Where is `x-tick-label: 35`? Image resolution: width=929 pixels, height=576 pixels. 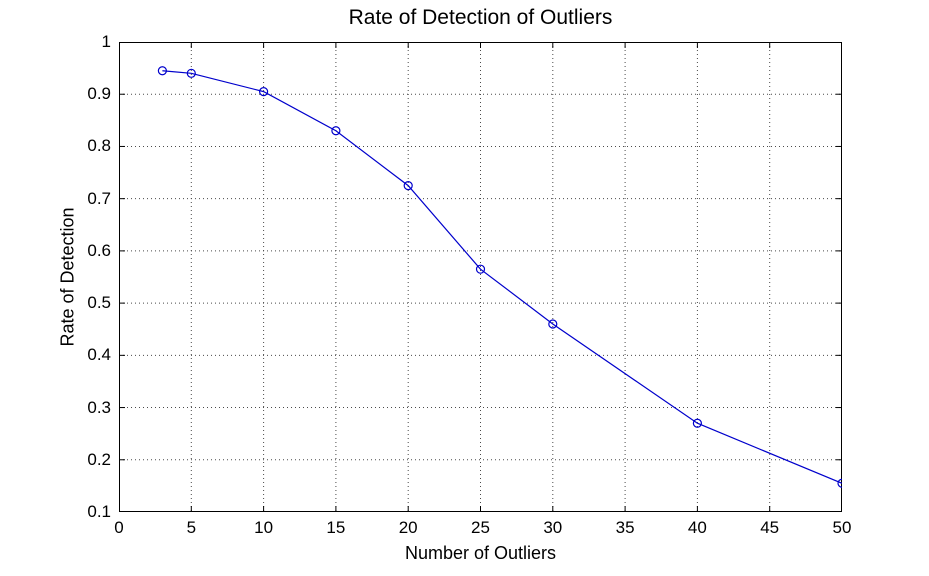 x-tick-label: 35 is located at coordinates (625, 527).